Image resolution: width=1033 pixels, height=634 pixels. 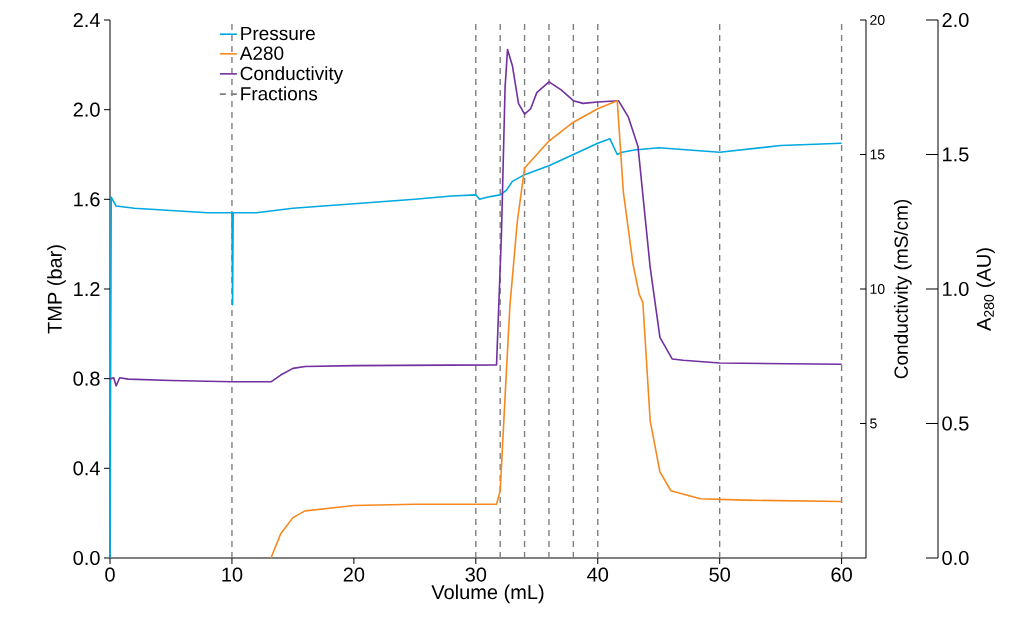 What do you see at coordinates (955, 558) in the screenshot?
I see `y3-tick-label: 0.0` at bounding box center [955, 558].